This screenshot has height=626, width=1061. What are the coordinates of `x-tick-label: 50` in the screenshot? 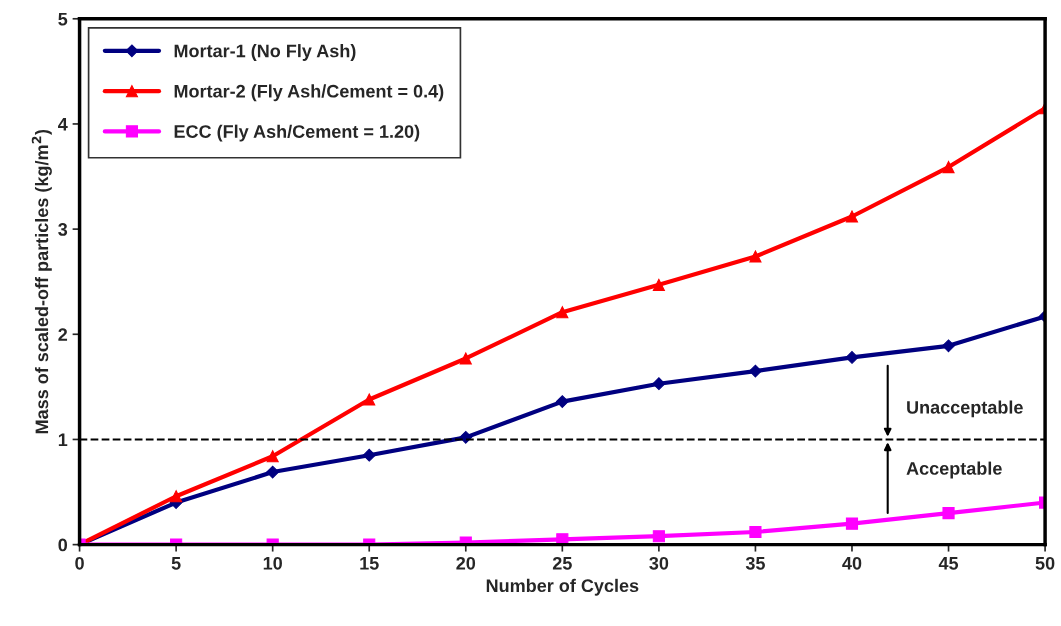 It's located at (1045, 563).